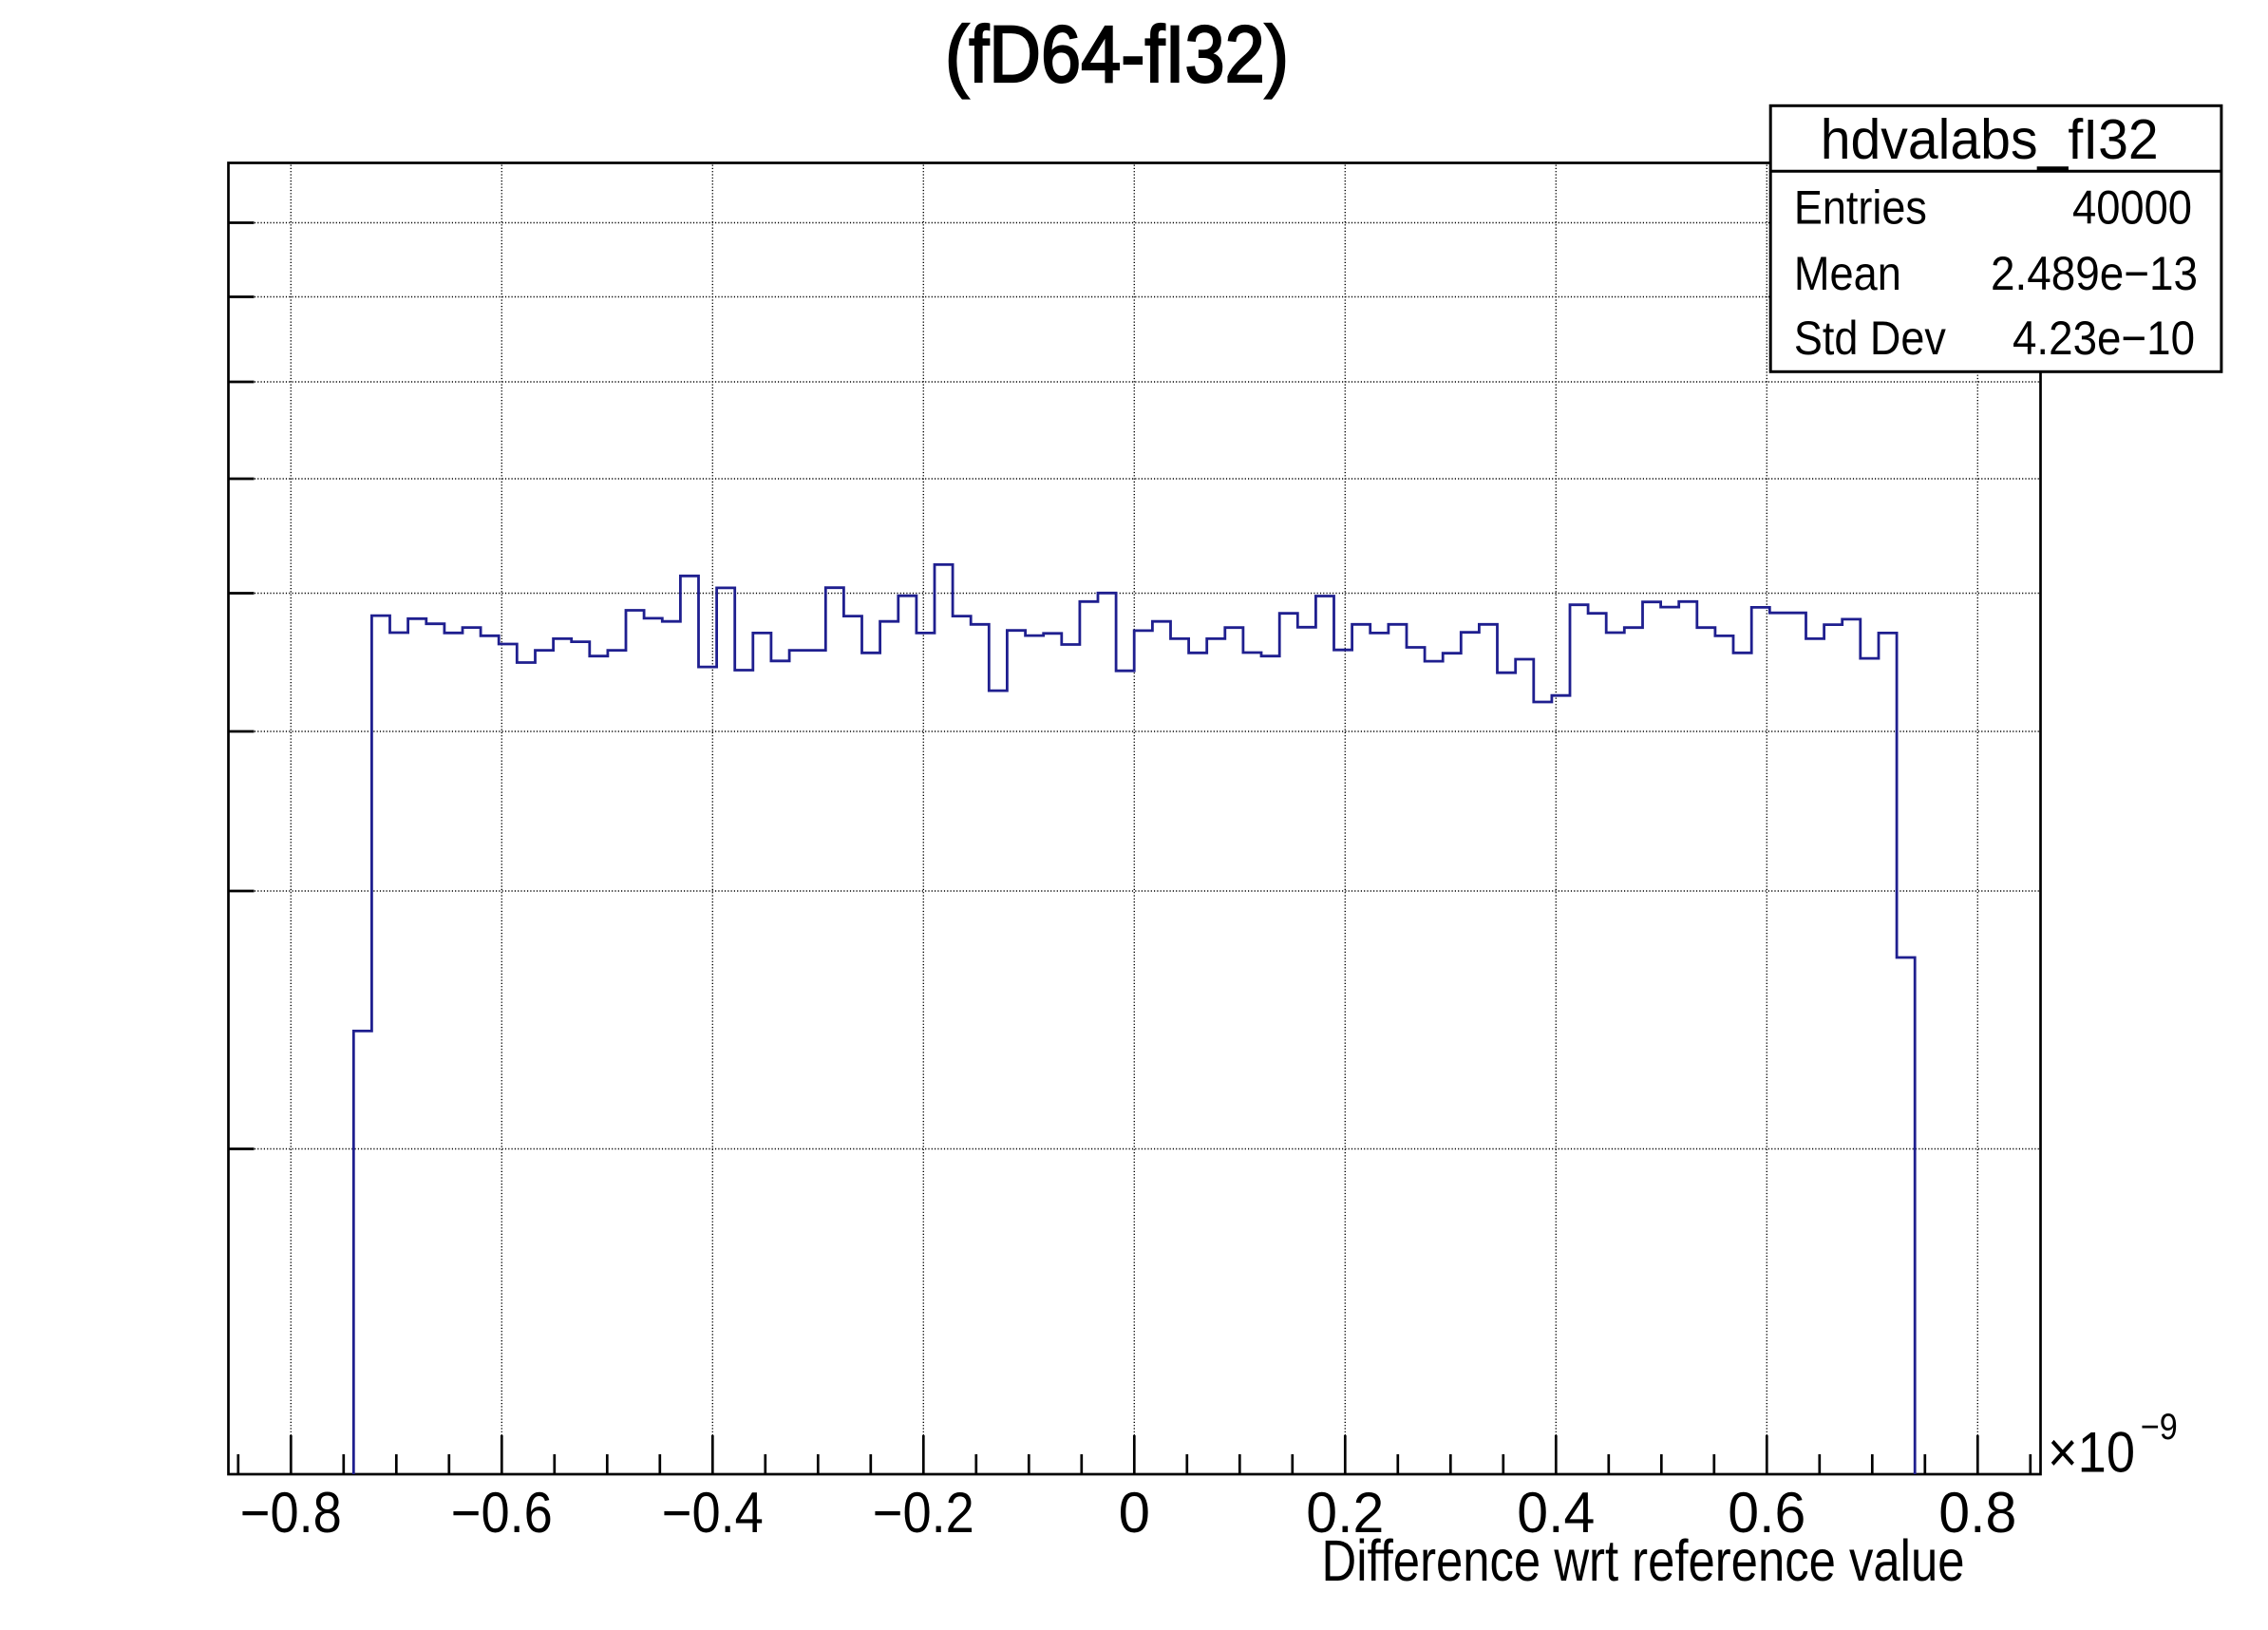 The width and height of the screenshot is (2268, 1630). Describe the element at coordinates (1870, 338) in the screenshot. I see `svg-text: Std Dev` at that location.